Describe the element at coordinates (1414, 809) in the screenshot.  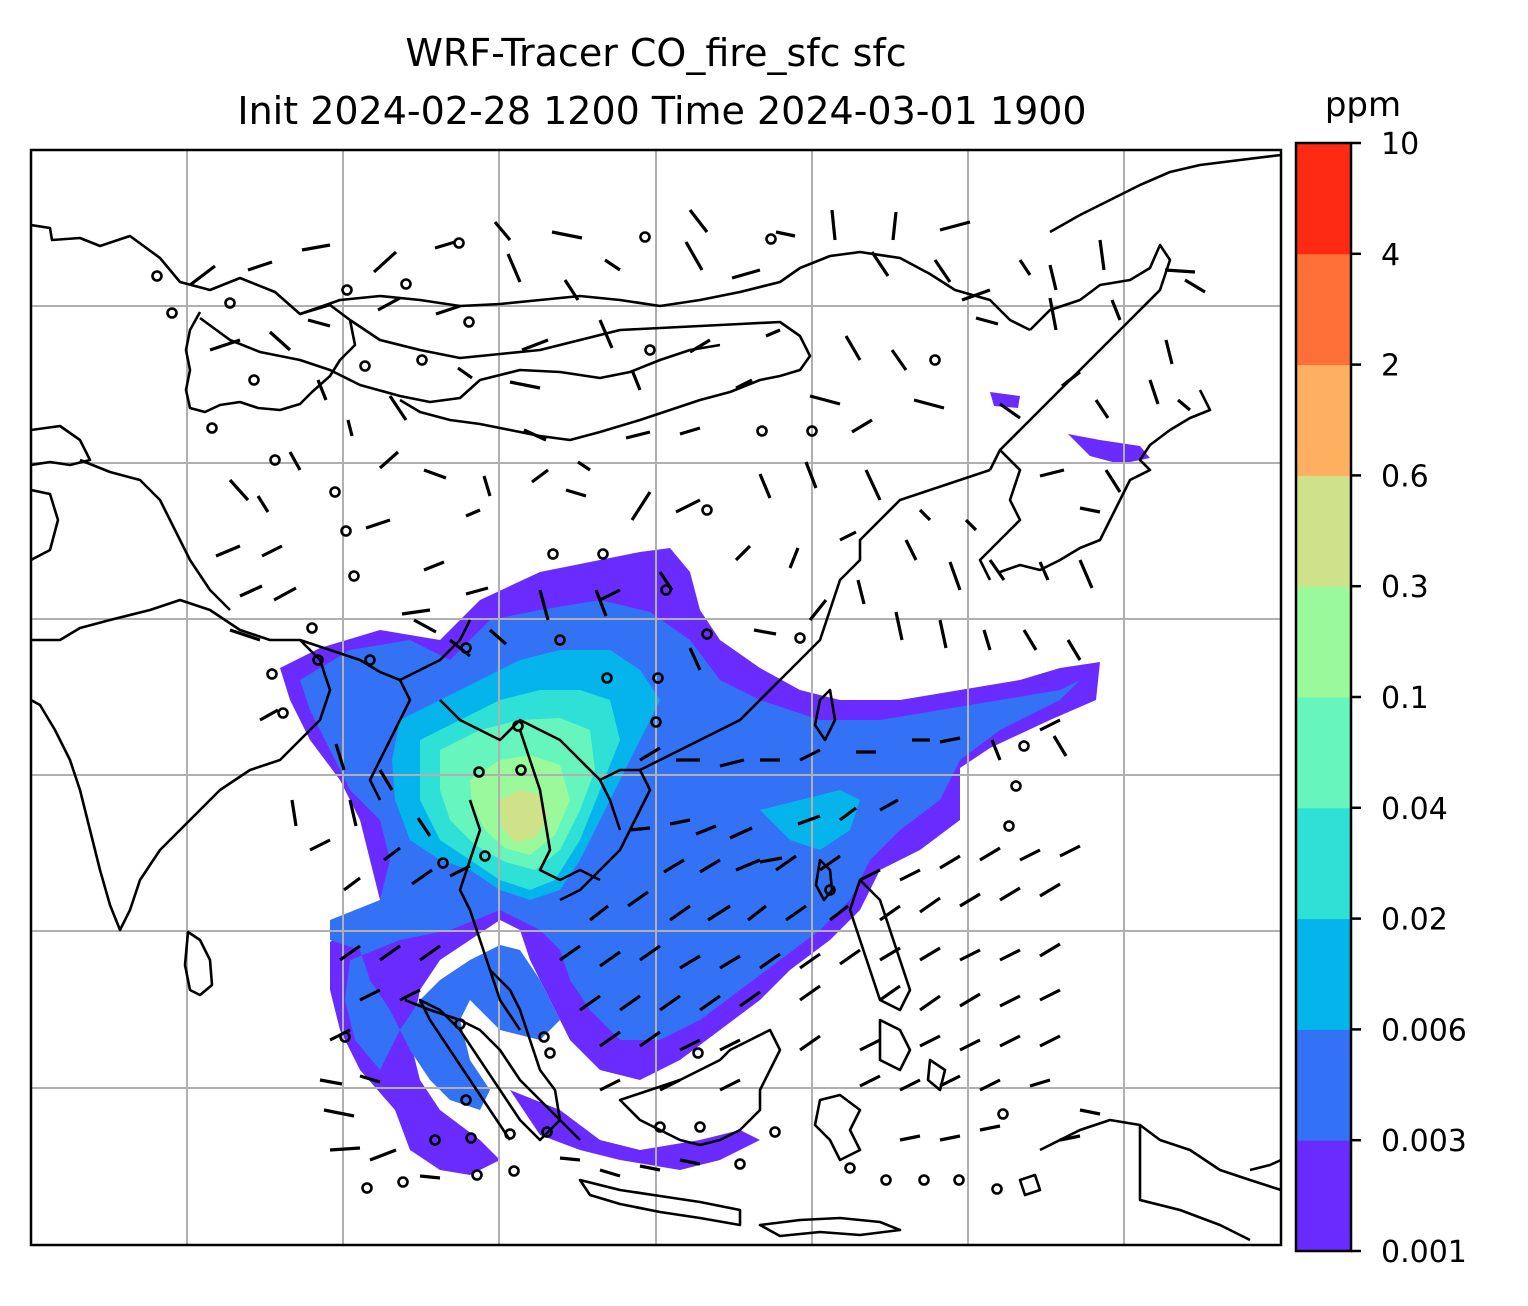
I see `colorbar-tick-label: 0.04` at that location.